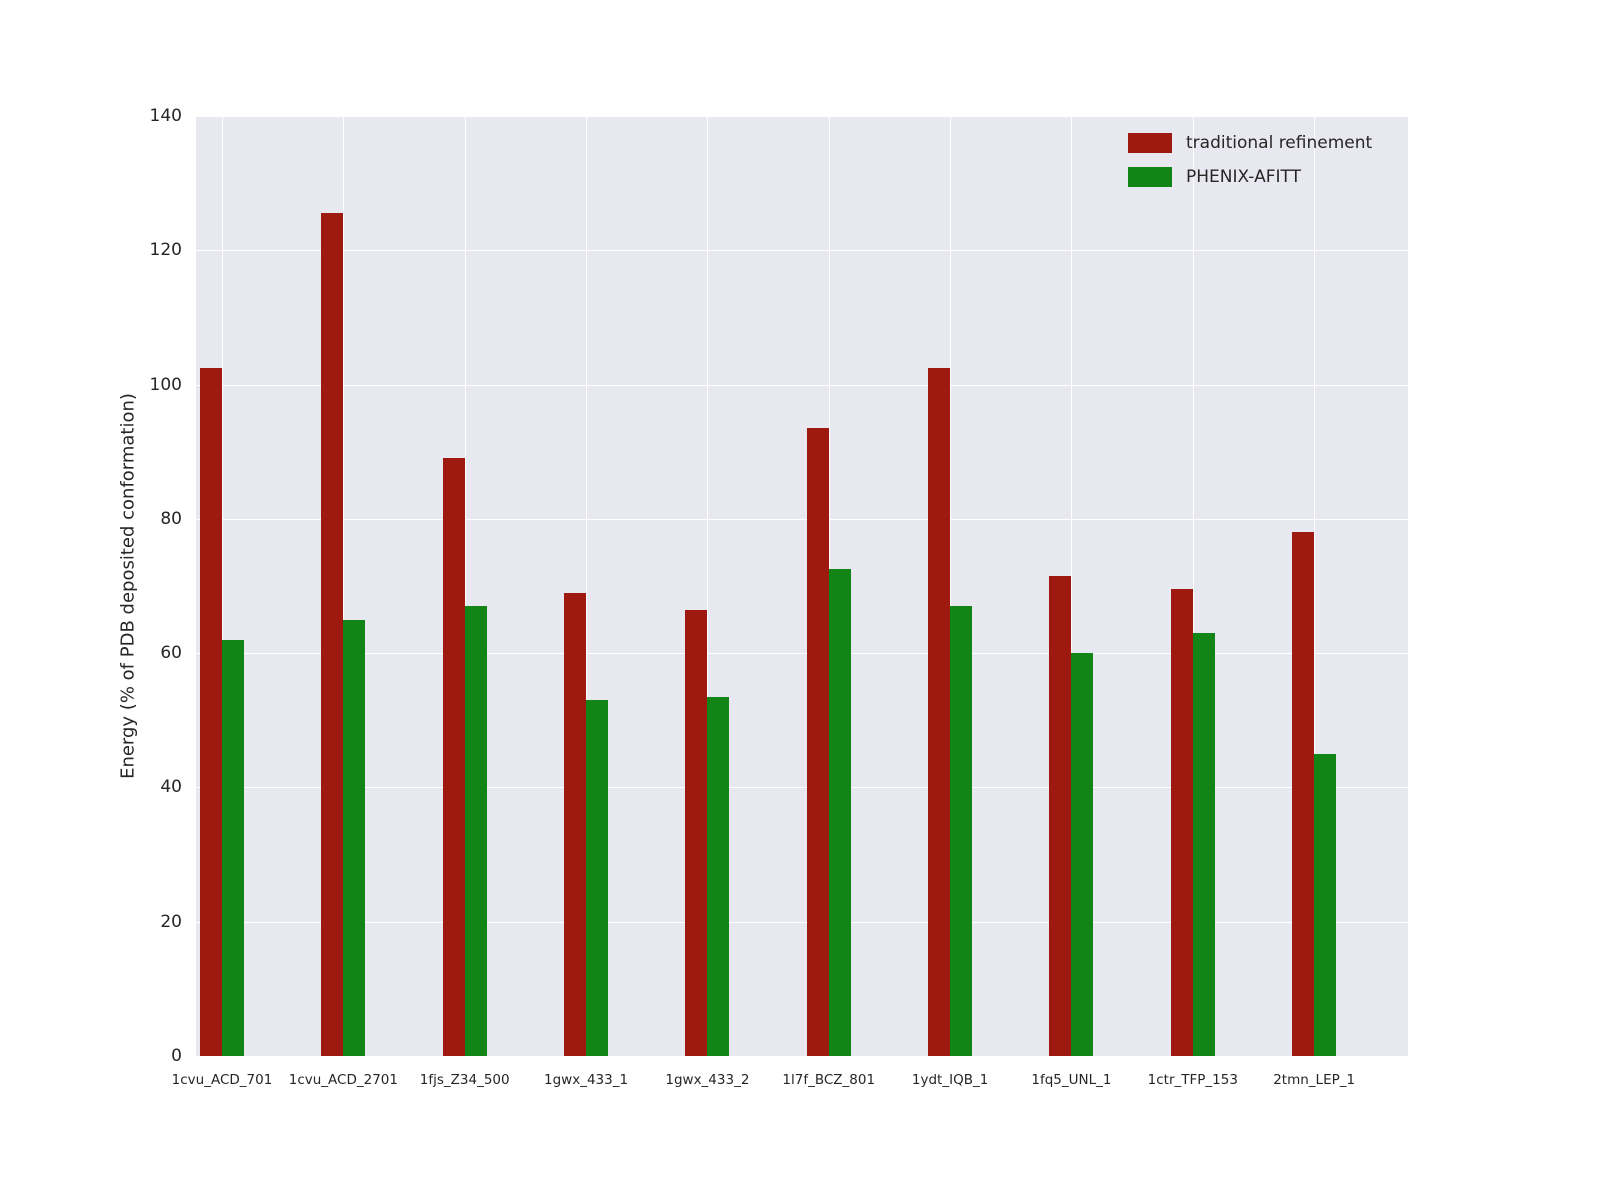 Image resolution: width=1600 pixels, height=1200 pixels. Describe the element at coordinates (176, 1056) in the screenshot. I see `y-tick-label: 0` at that location.